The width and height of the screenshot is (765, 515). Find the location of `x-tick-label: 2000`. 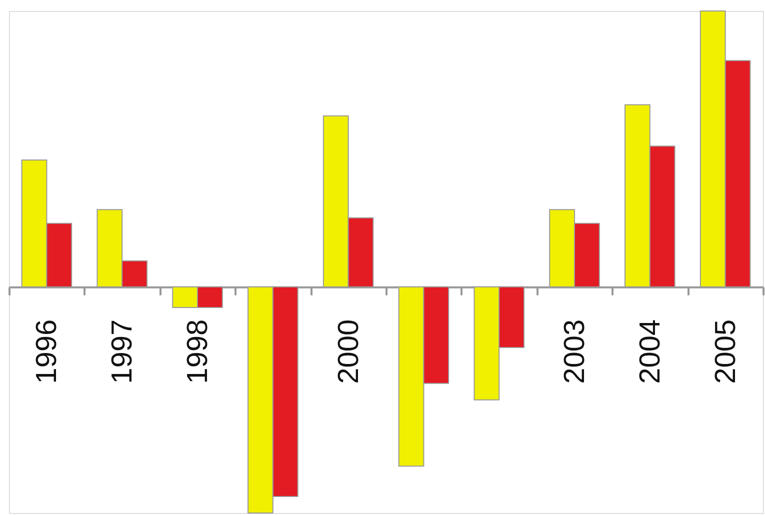

x-tick-label: 2000 is located at coordinates (348, 351).